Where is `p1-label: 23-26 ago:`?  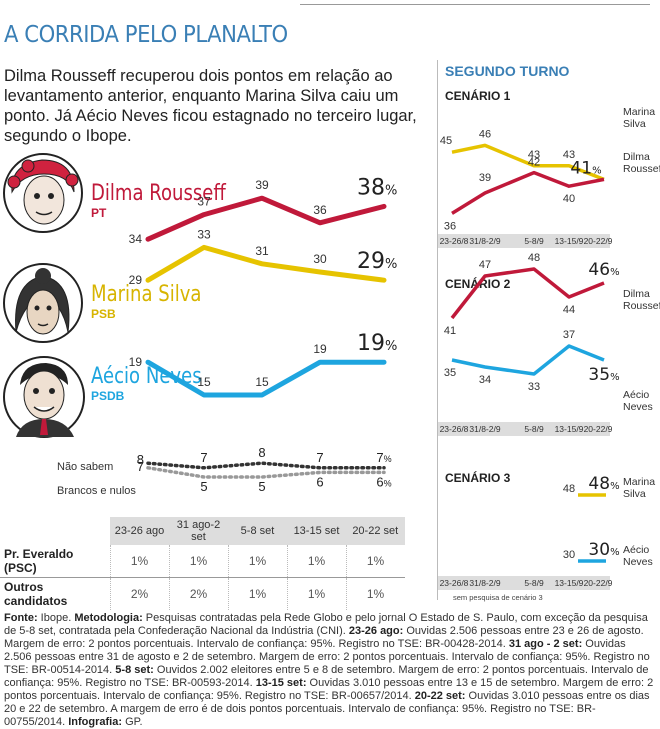
p1-label: 23-26 ago: is located at coordinates (376, 631).